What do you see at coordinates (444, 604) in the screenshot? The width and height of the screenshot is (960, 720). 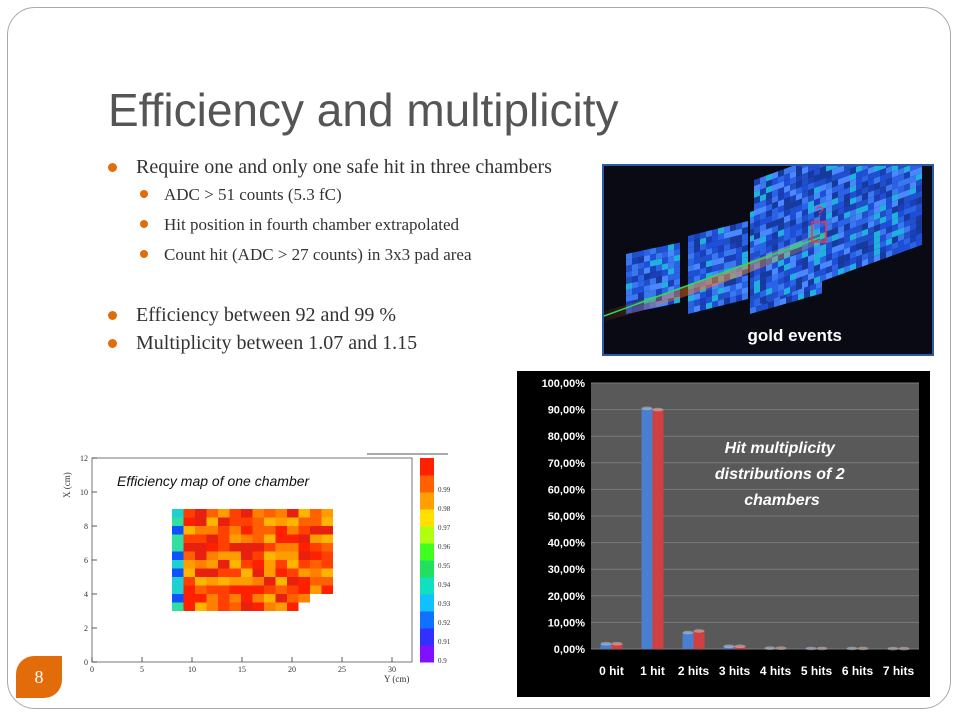 I see `scale-tick-label: 0.93` at bounding box center [444, 604].